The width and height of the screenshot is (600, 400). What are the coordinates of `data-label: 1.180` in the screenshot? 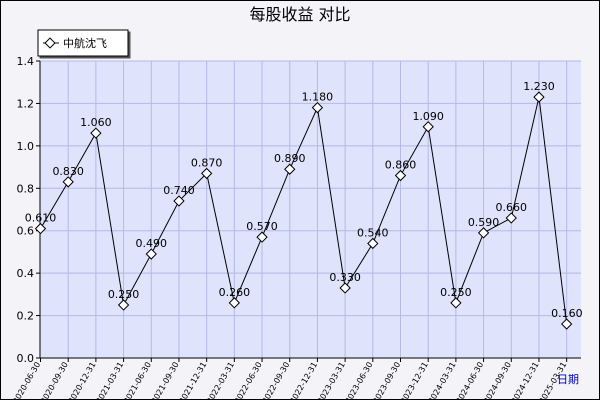 It's located at (318, 97).